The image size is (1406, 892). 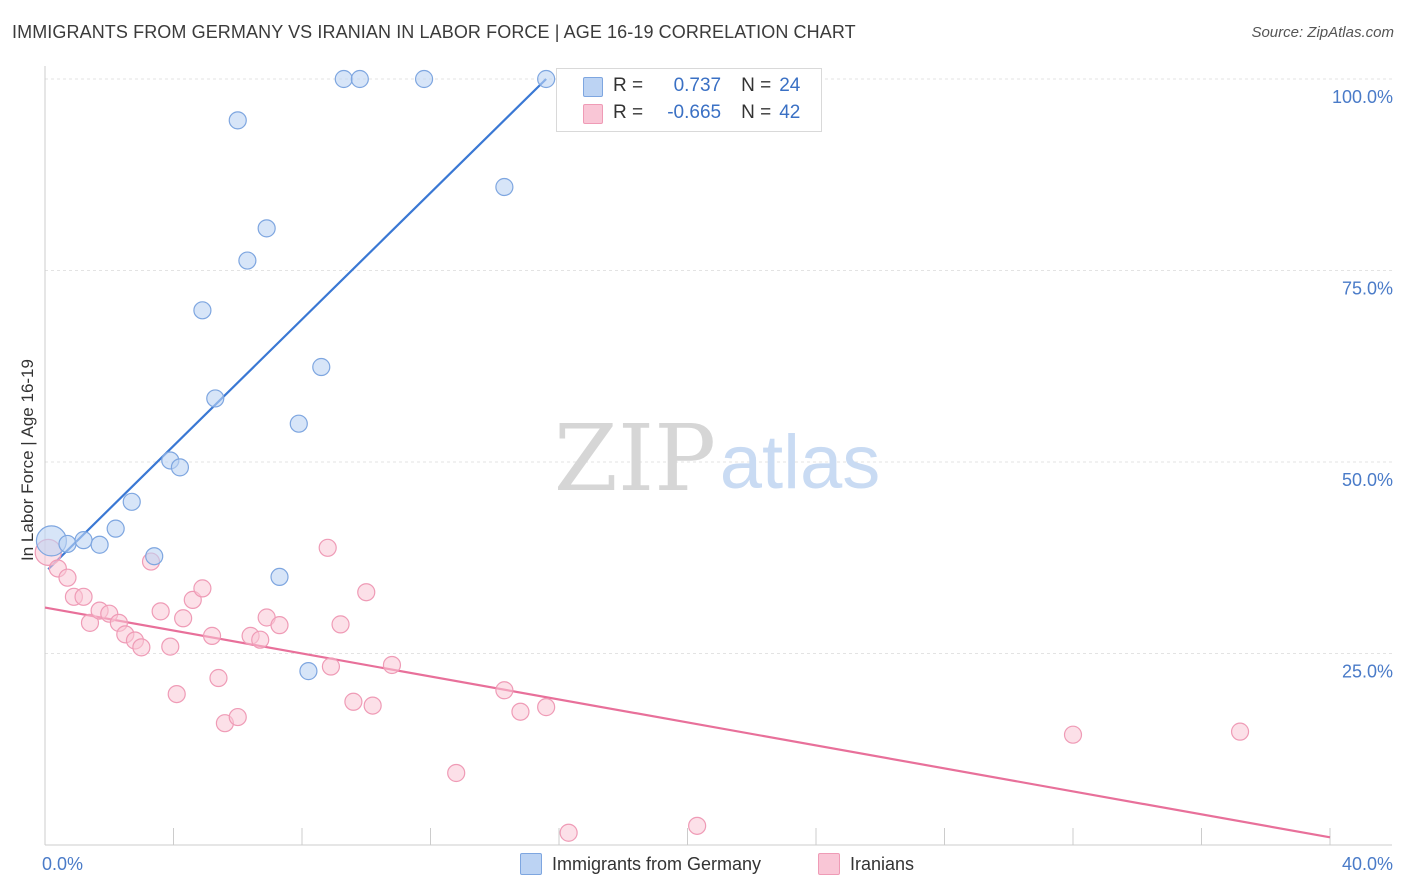 I want to click on y-tick-label: 50.0%, so click(x=1367, y=480).